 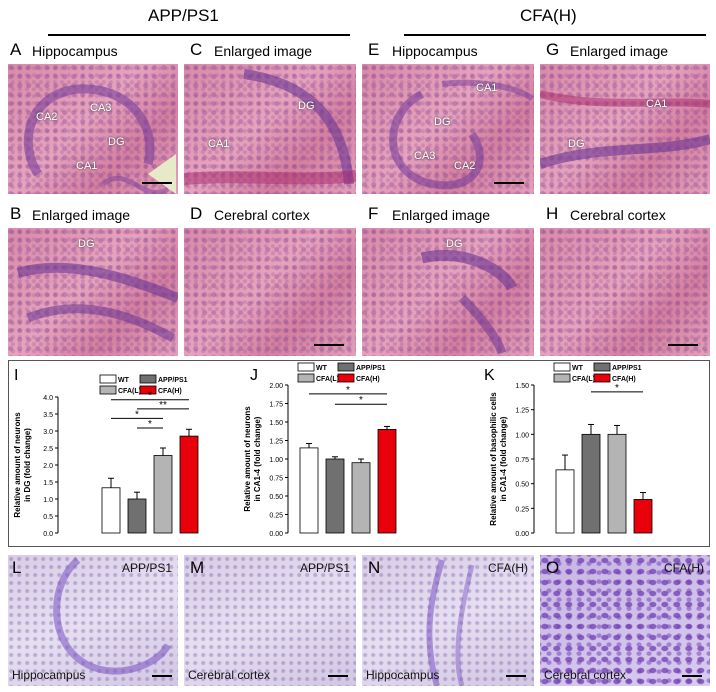 What do you see at coordinates (276, 423) in the screenshot?
I see `chart-ytick-label-j: 1.50` at bounding box center [276, 423].